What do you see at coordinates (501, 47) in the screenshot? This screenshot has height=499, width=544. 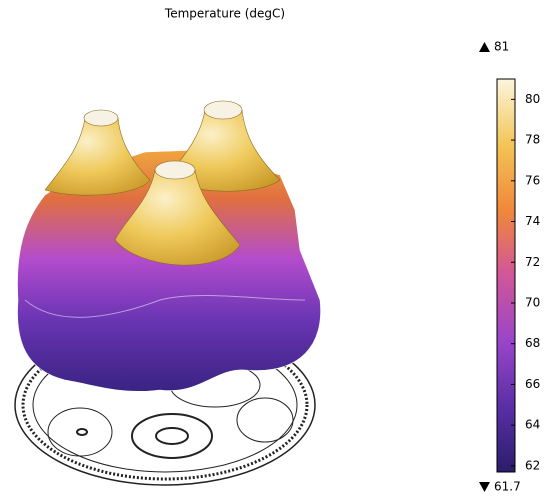 I see `max-label: 81` at bounding box center [501, 47].